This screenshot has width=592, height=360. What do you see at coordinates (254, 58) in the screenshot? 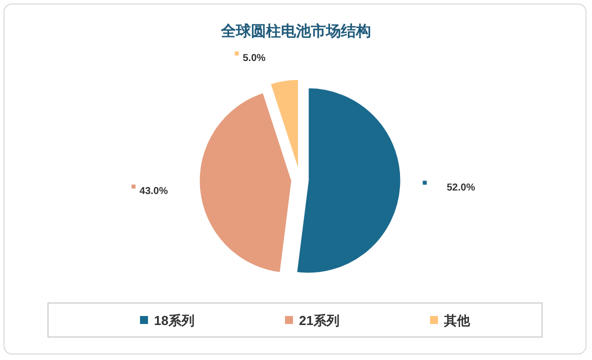
I see `data-label: 5.0%` at bounding box center [254, 58].